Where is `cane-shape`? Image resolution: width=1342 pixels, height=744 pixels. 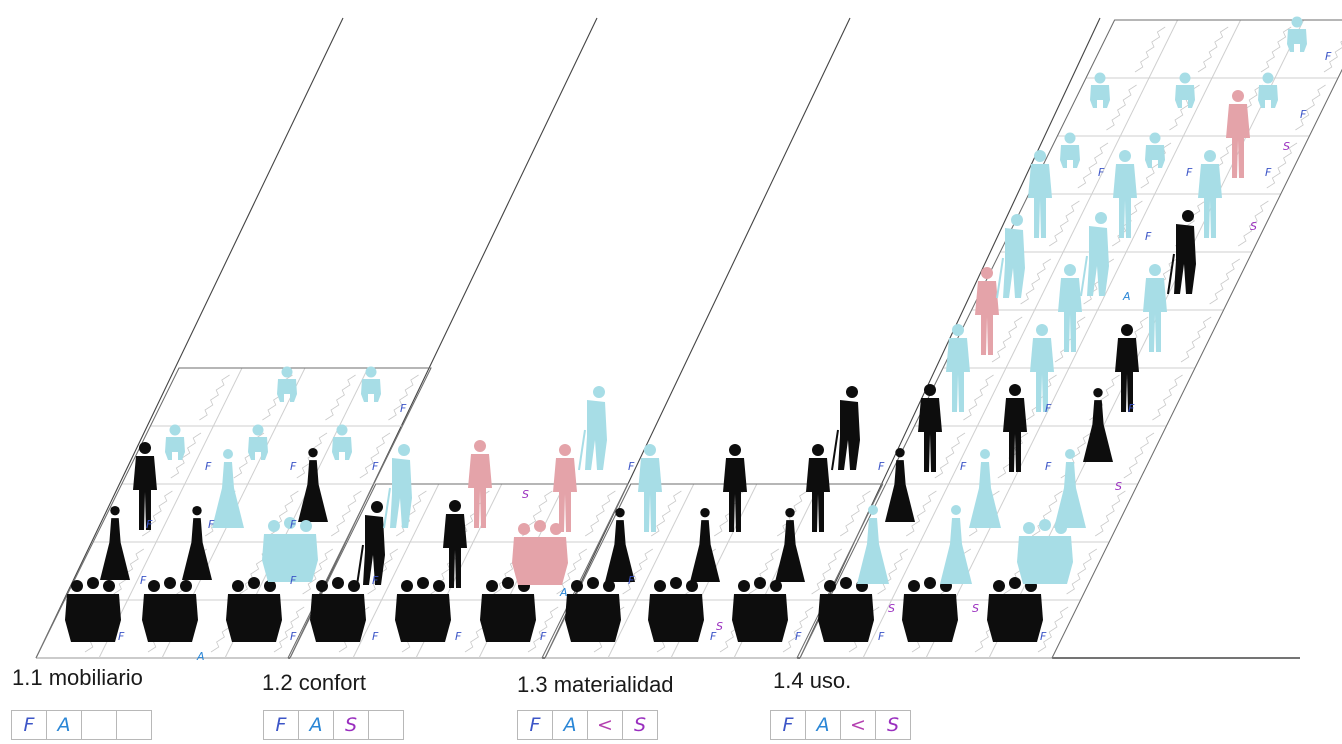 cane-shape is located at coordinates (582, 450).